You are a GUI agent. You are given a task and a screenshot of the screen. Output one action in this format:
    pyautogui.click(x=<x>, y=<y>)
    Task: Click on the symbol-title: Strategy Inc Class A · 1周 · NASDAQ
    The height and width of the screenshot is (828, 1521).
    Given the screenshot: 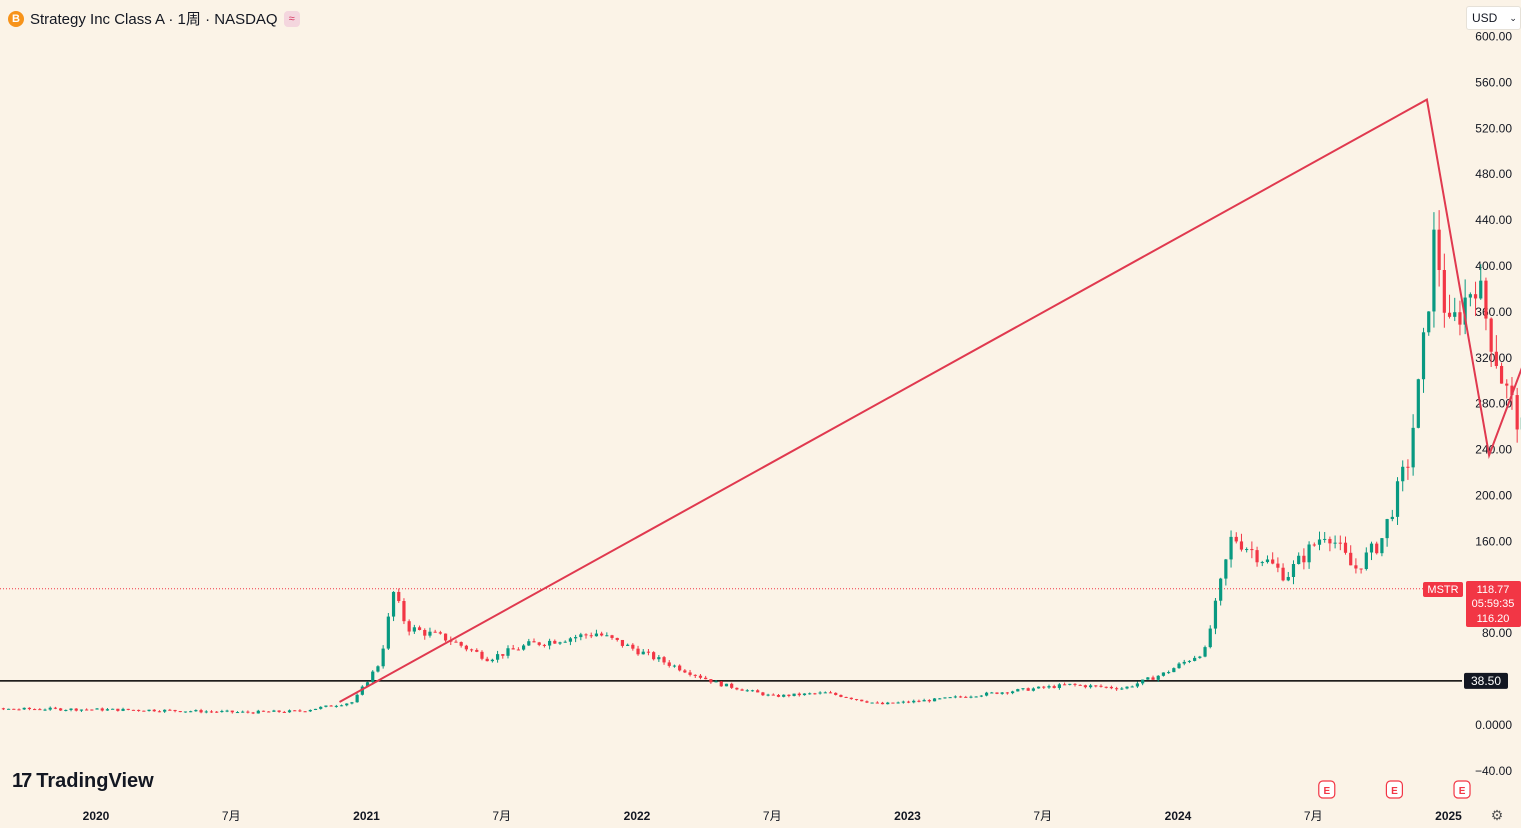 What is the action you would take?
    pyautogui.click(x=154, y=19)
    